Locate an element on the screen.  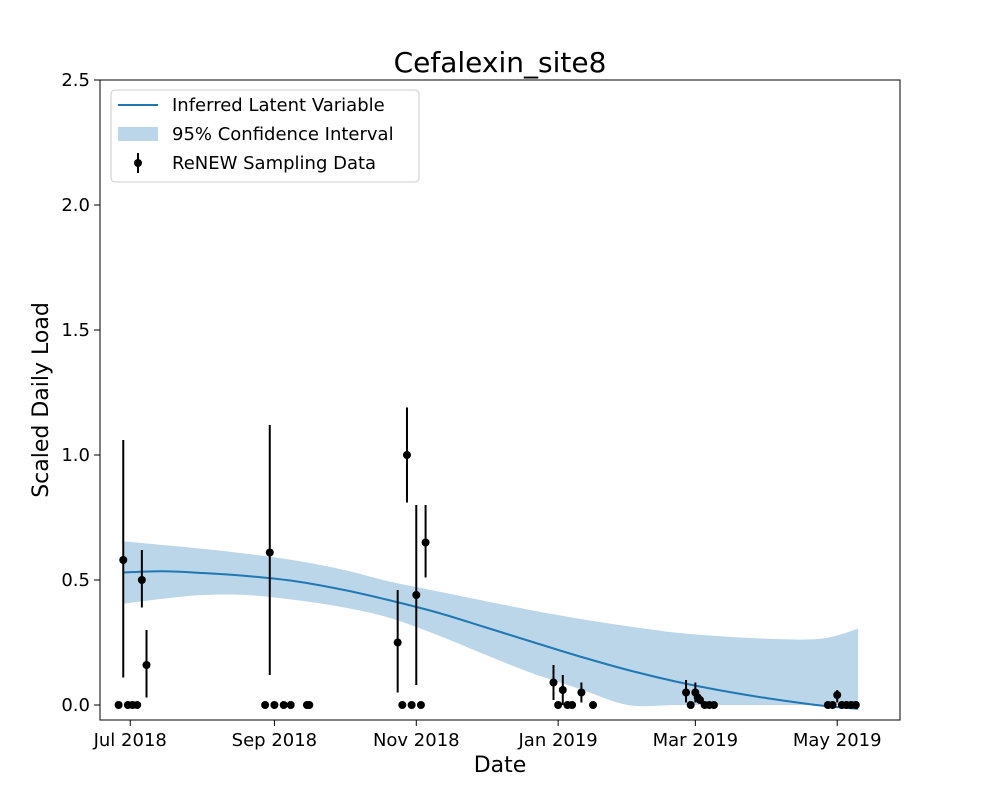
legend-swatch-band is located at coordinates (138, 134).